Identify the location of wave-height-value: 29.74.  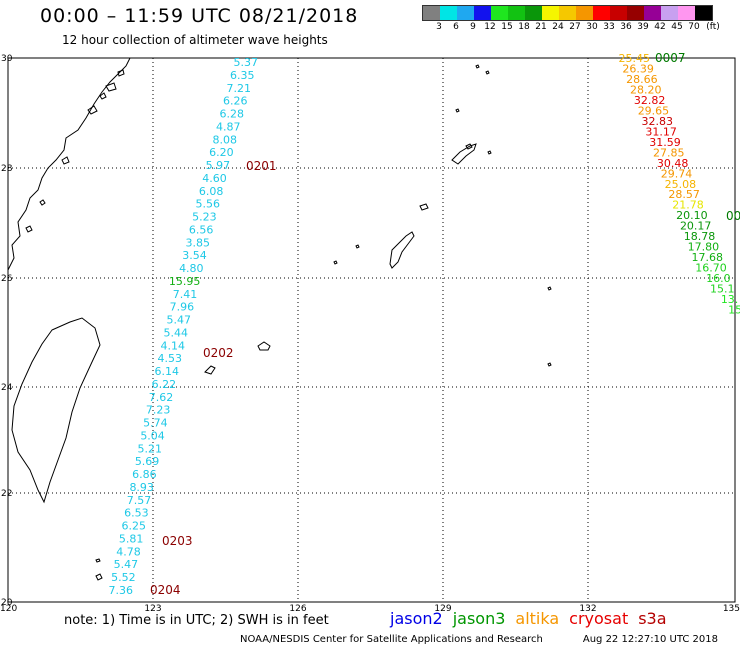
(677, 173).